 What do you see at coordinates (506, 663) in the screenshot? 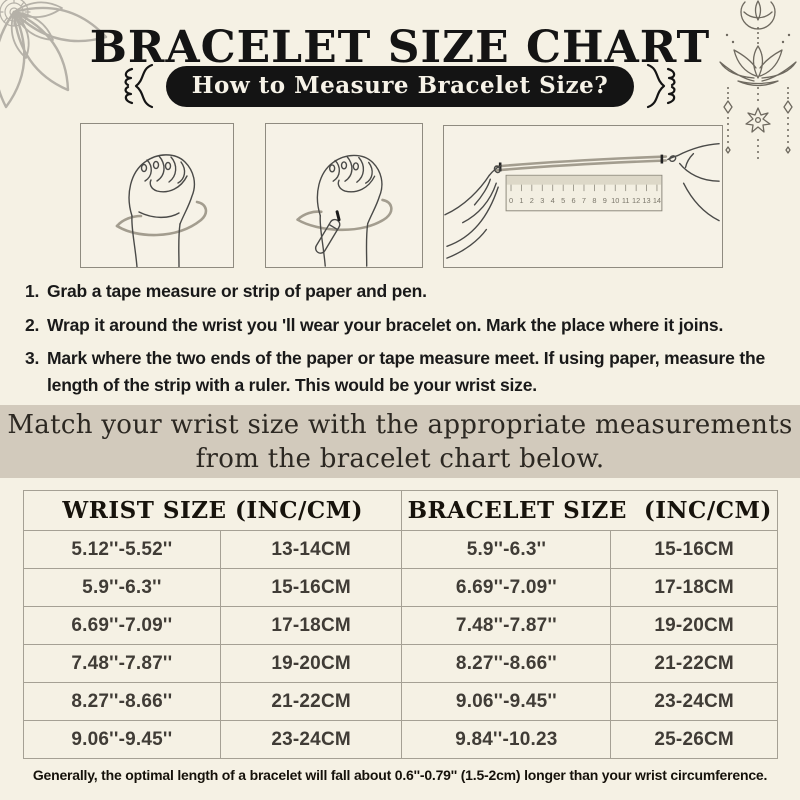
I see `bracelet-inches: 8.27''-8.66''` at bounding box center [506, 663].